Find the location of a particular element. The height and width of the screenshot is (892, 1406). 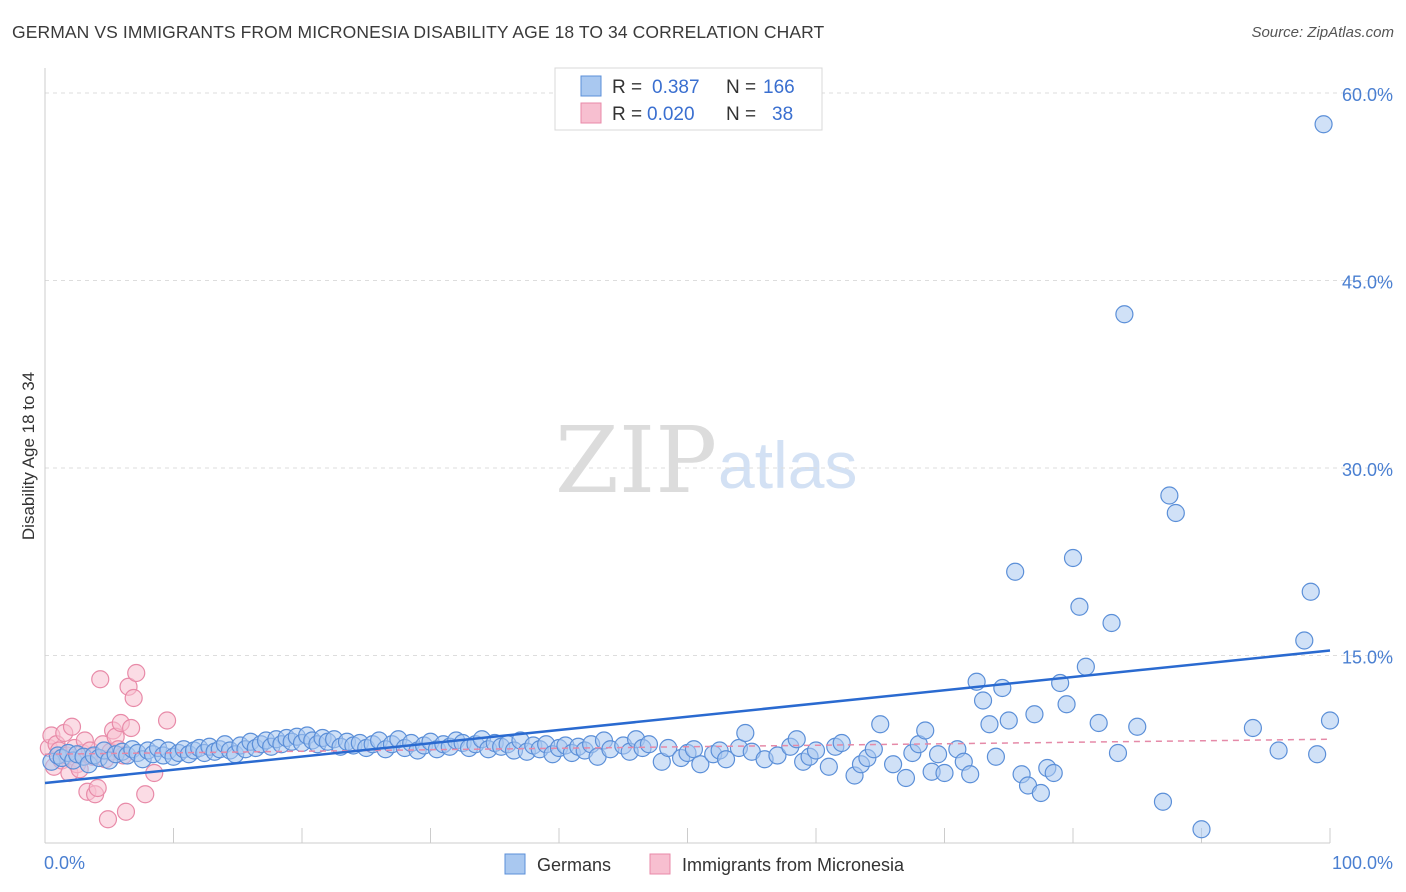

germans-trendline is located at coordinates (687, 717).